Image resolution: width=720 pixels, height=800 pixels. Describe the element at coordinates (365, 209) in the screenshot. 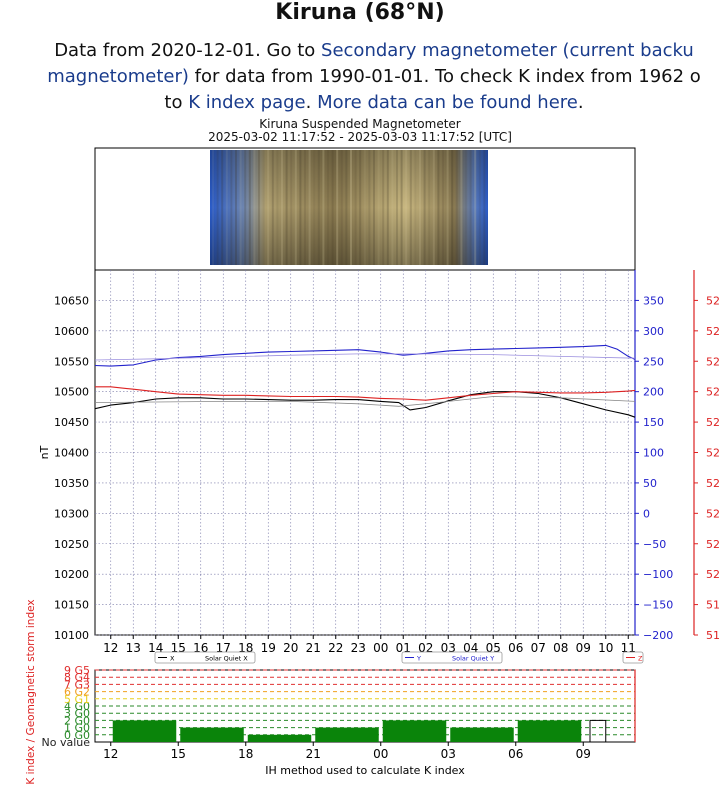

I see `keogram-image` at that location.